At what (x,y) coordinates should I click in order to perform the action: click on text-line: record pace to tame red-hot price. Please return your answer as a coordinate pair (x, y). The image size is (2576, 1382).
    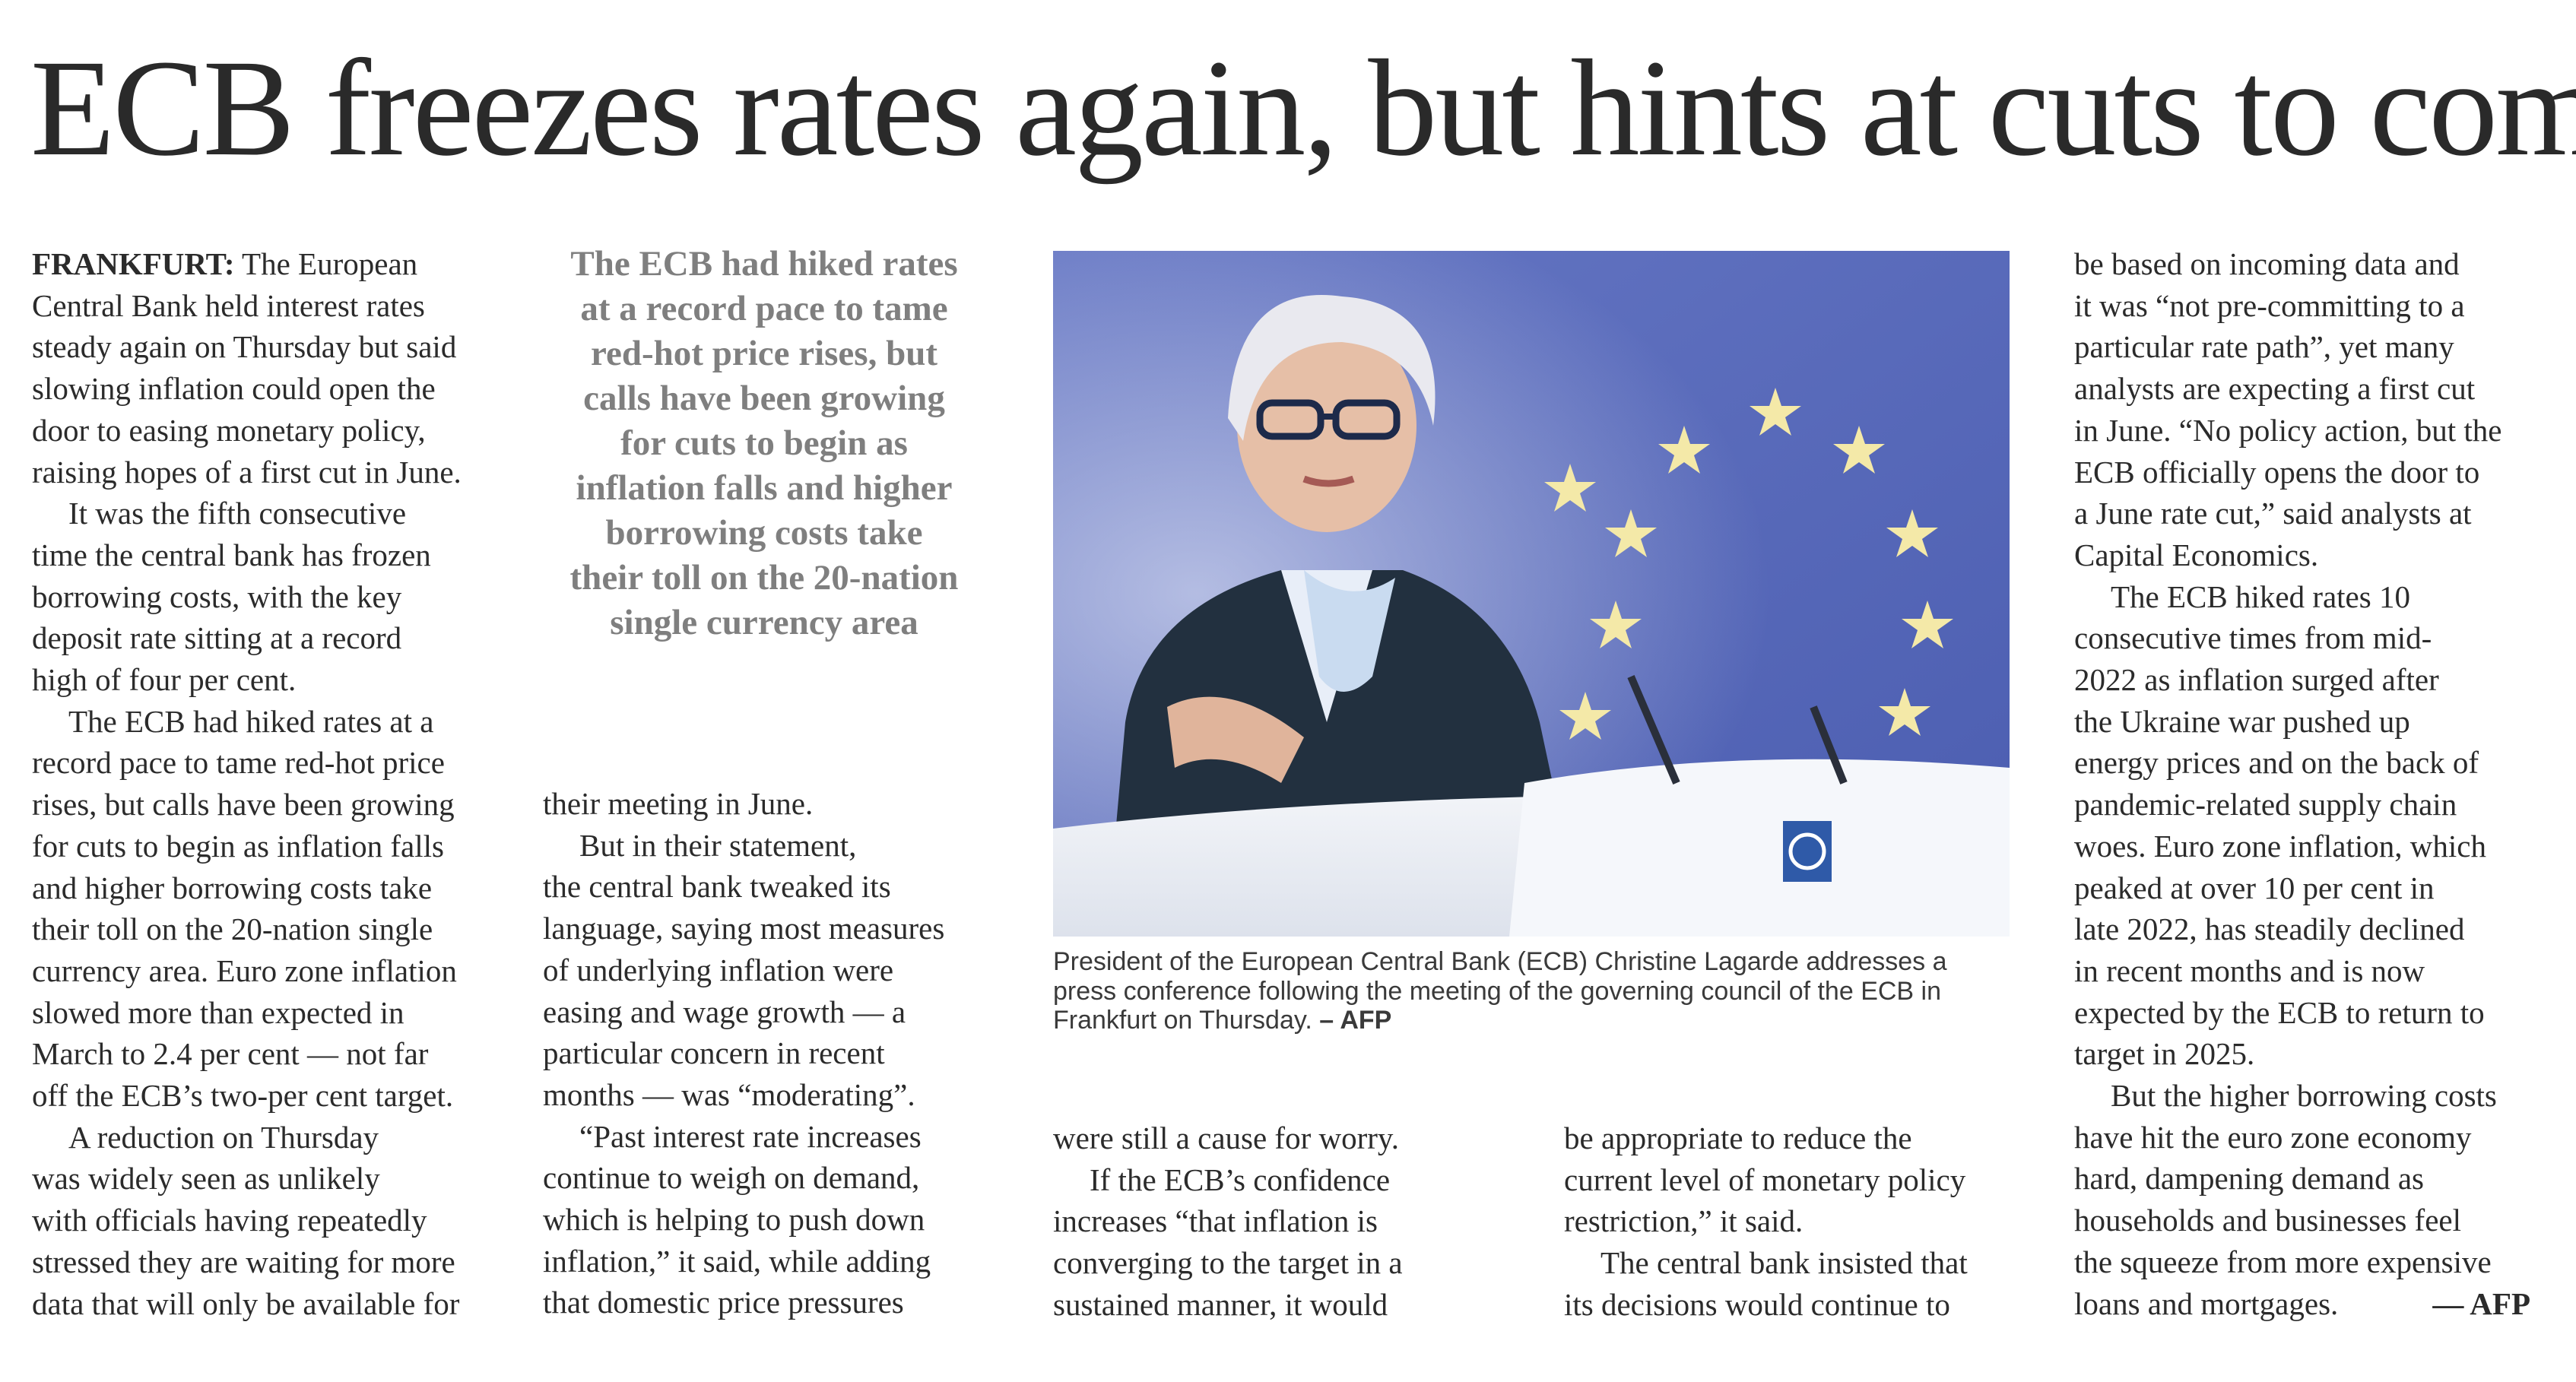
    Looking at the image, I should click on (239, 763).